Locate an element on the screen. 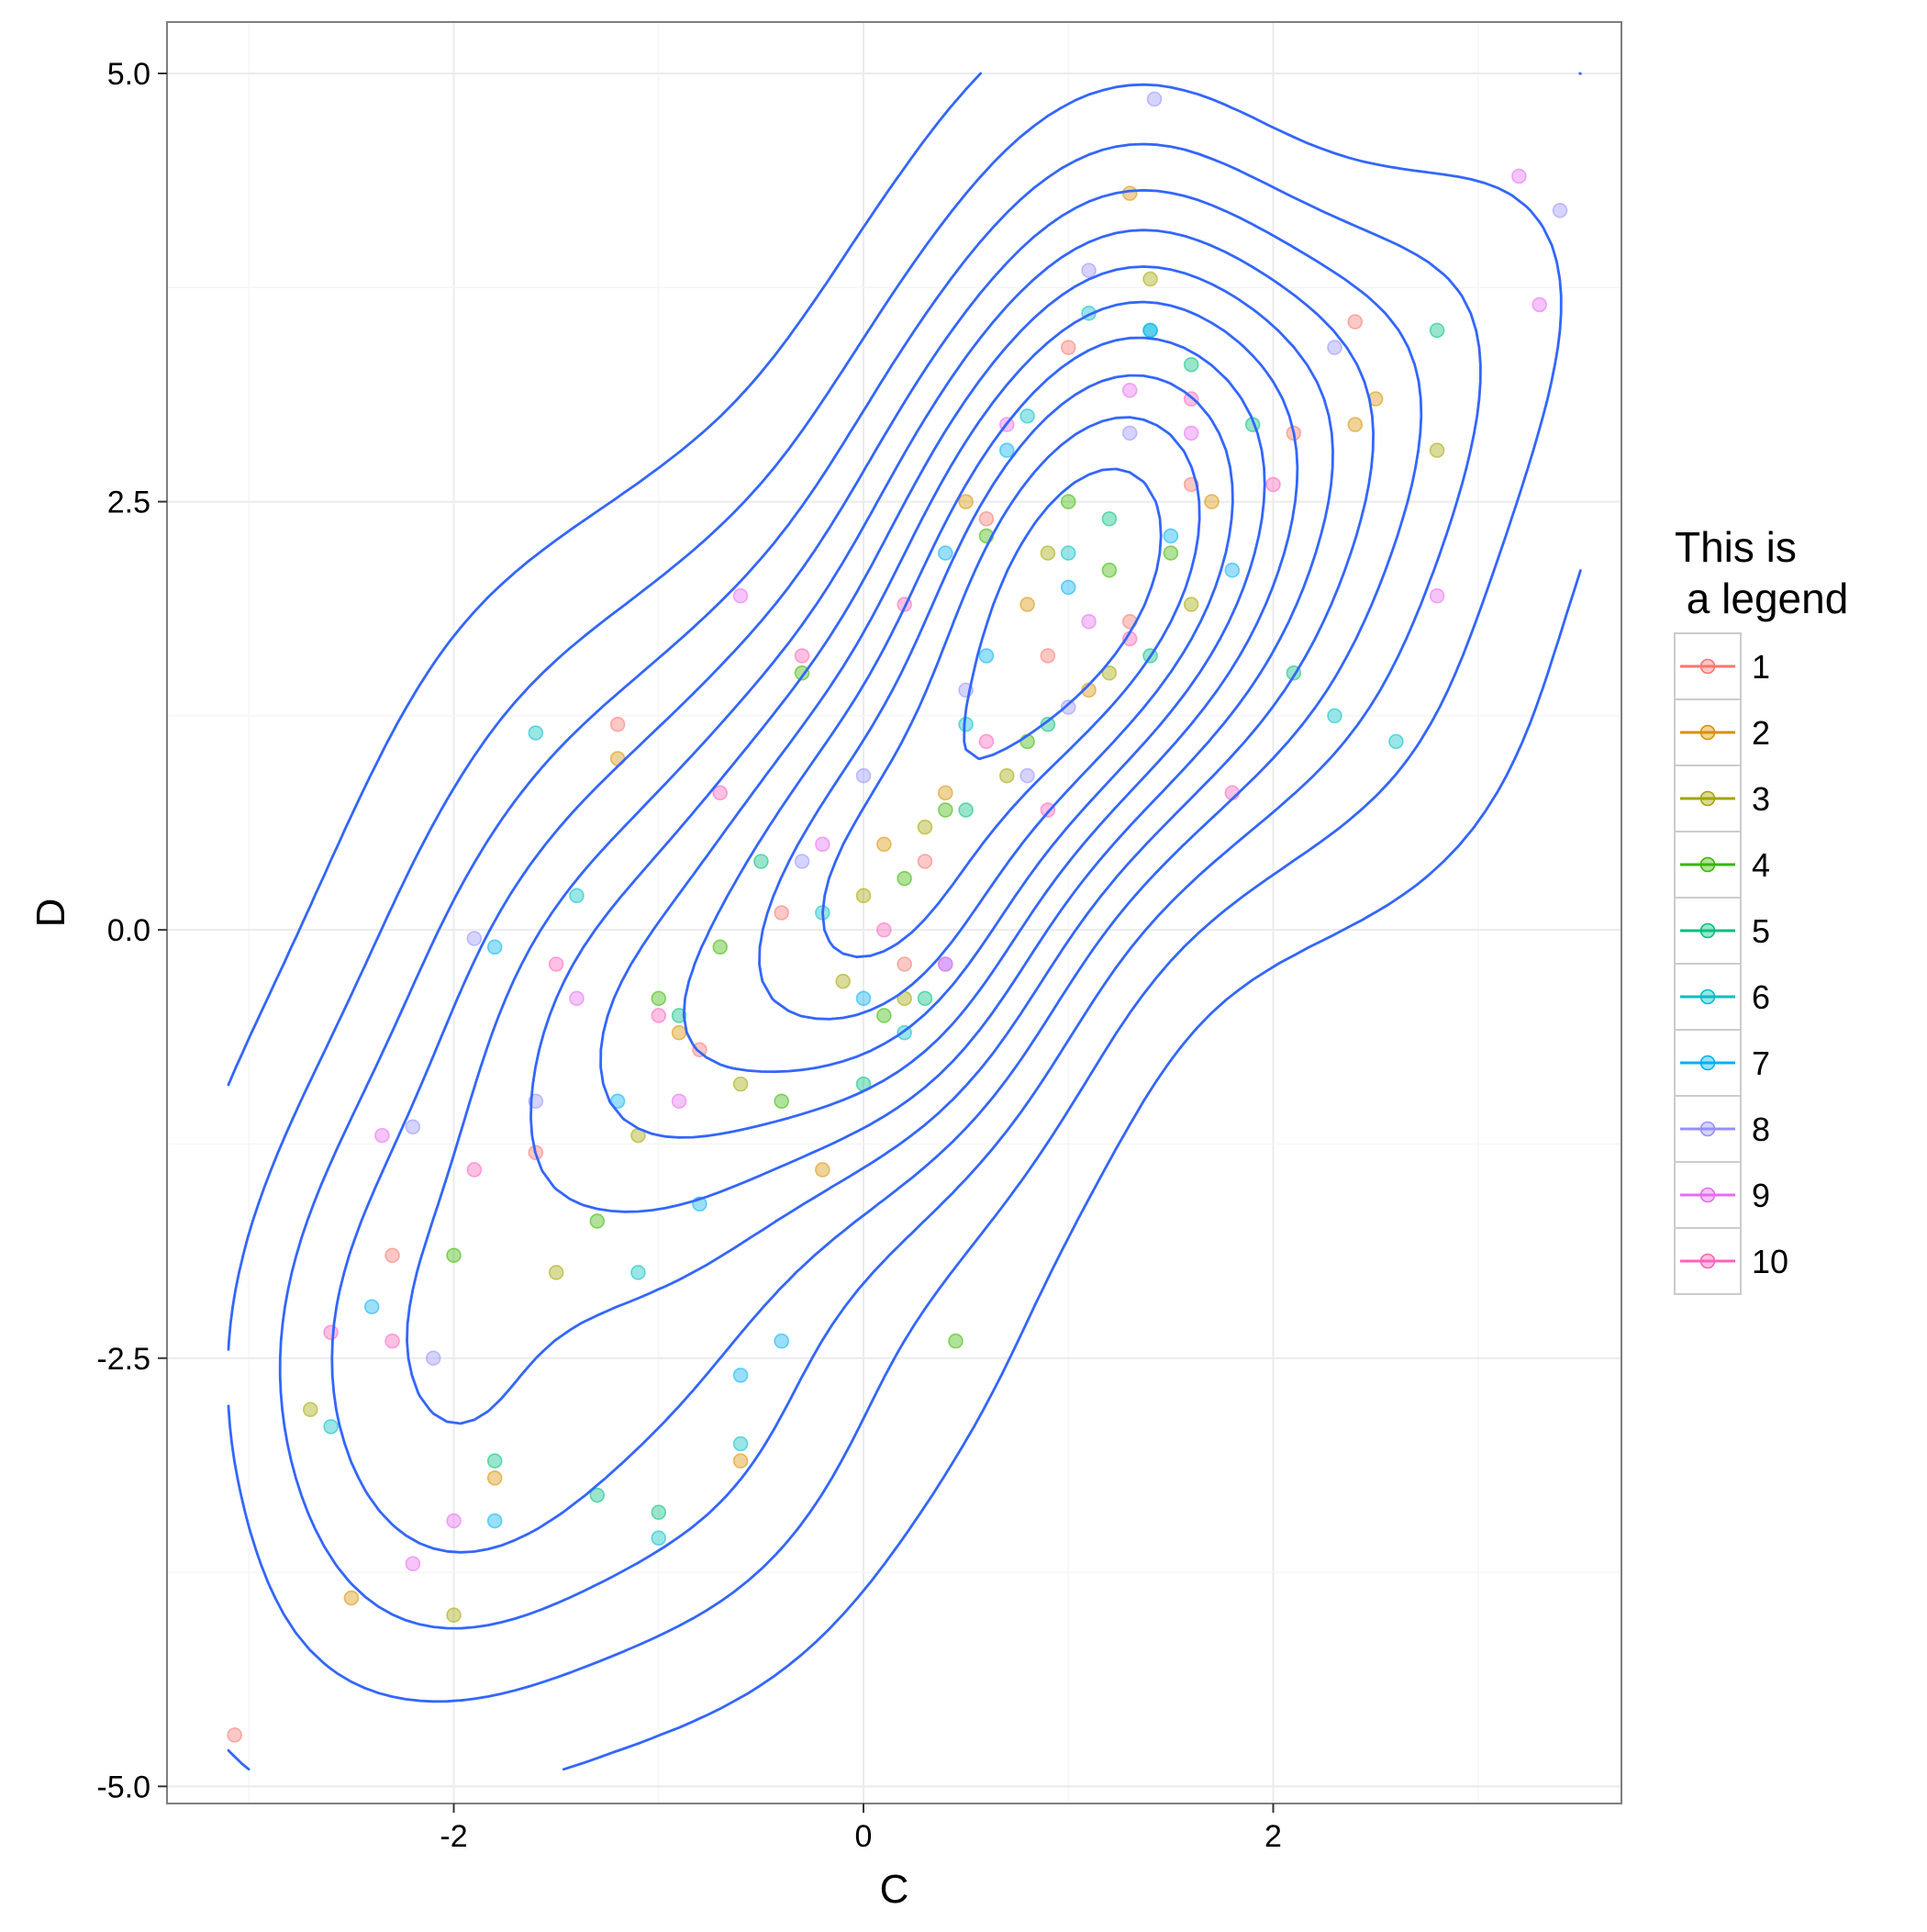  x-tick-label: 0 is located at coordinates (864, 1836).